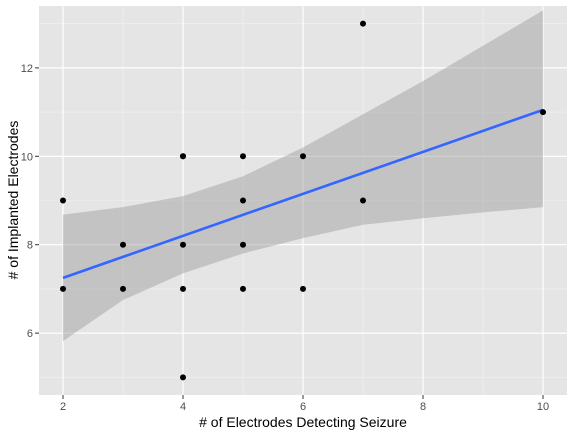 The width and height of the screenshot is (572, 435). What do you see at coordinates (543, 407) in the screenshot?
I see `x-tick-label: 10` at bounding box center [543, 407].